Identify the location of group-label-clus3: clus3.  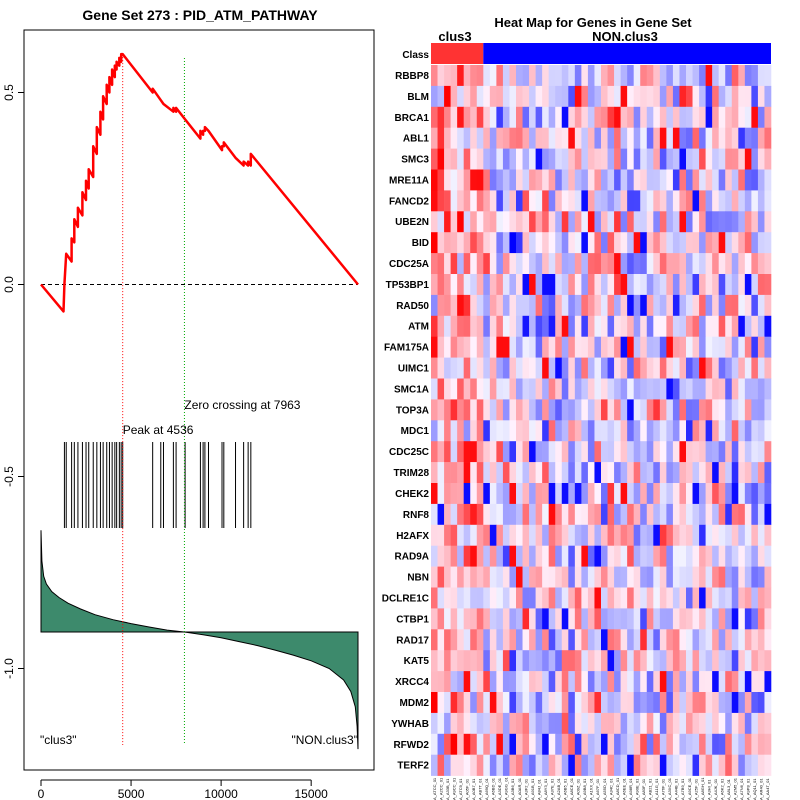
(454, 36).